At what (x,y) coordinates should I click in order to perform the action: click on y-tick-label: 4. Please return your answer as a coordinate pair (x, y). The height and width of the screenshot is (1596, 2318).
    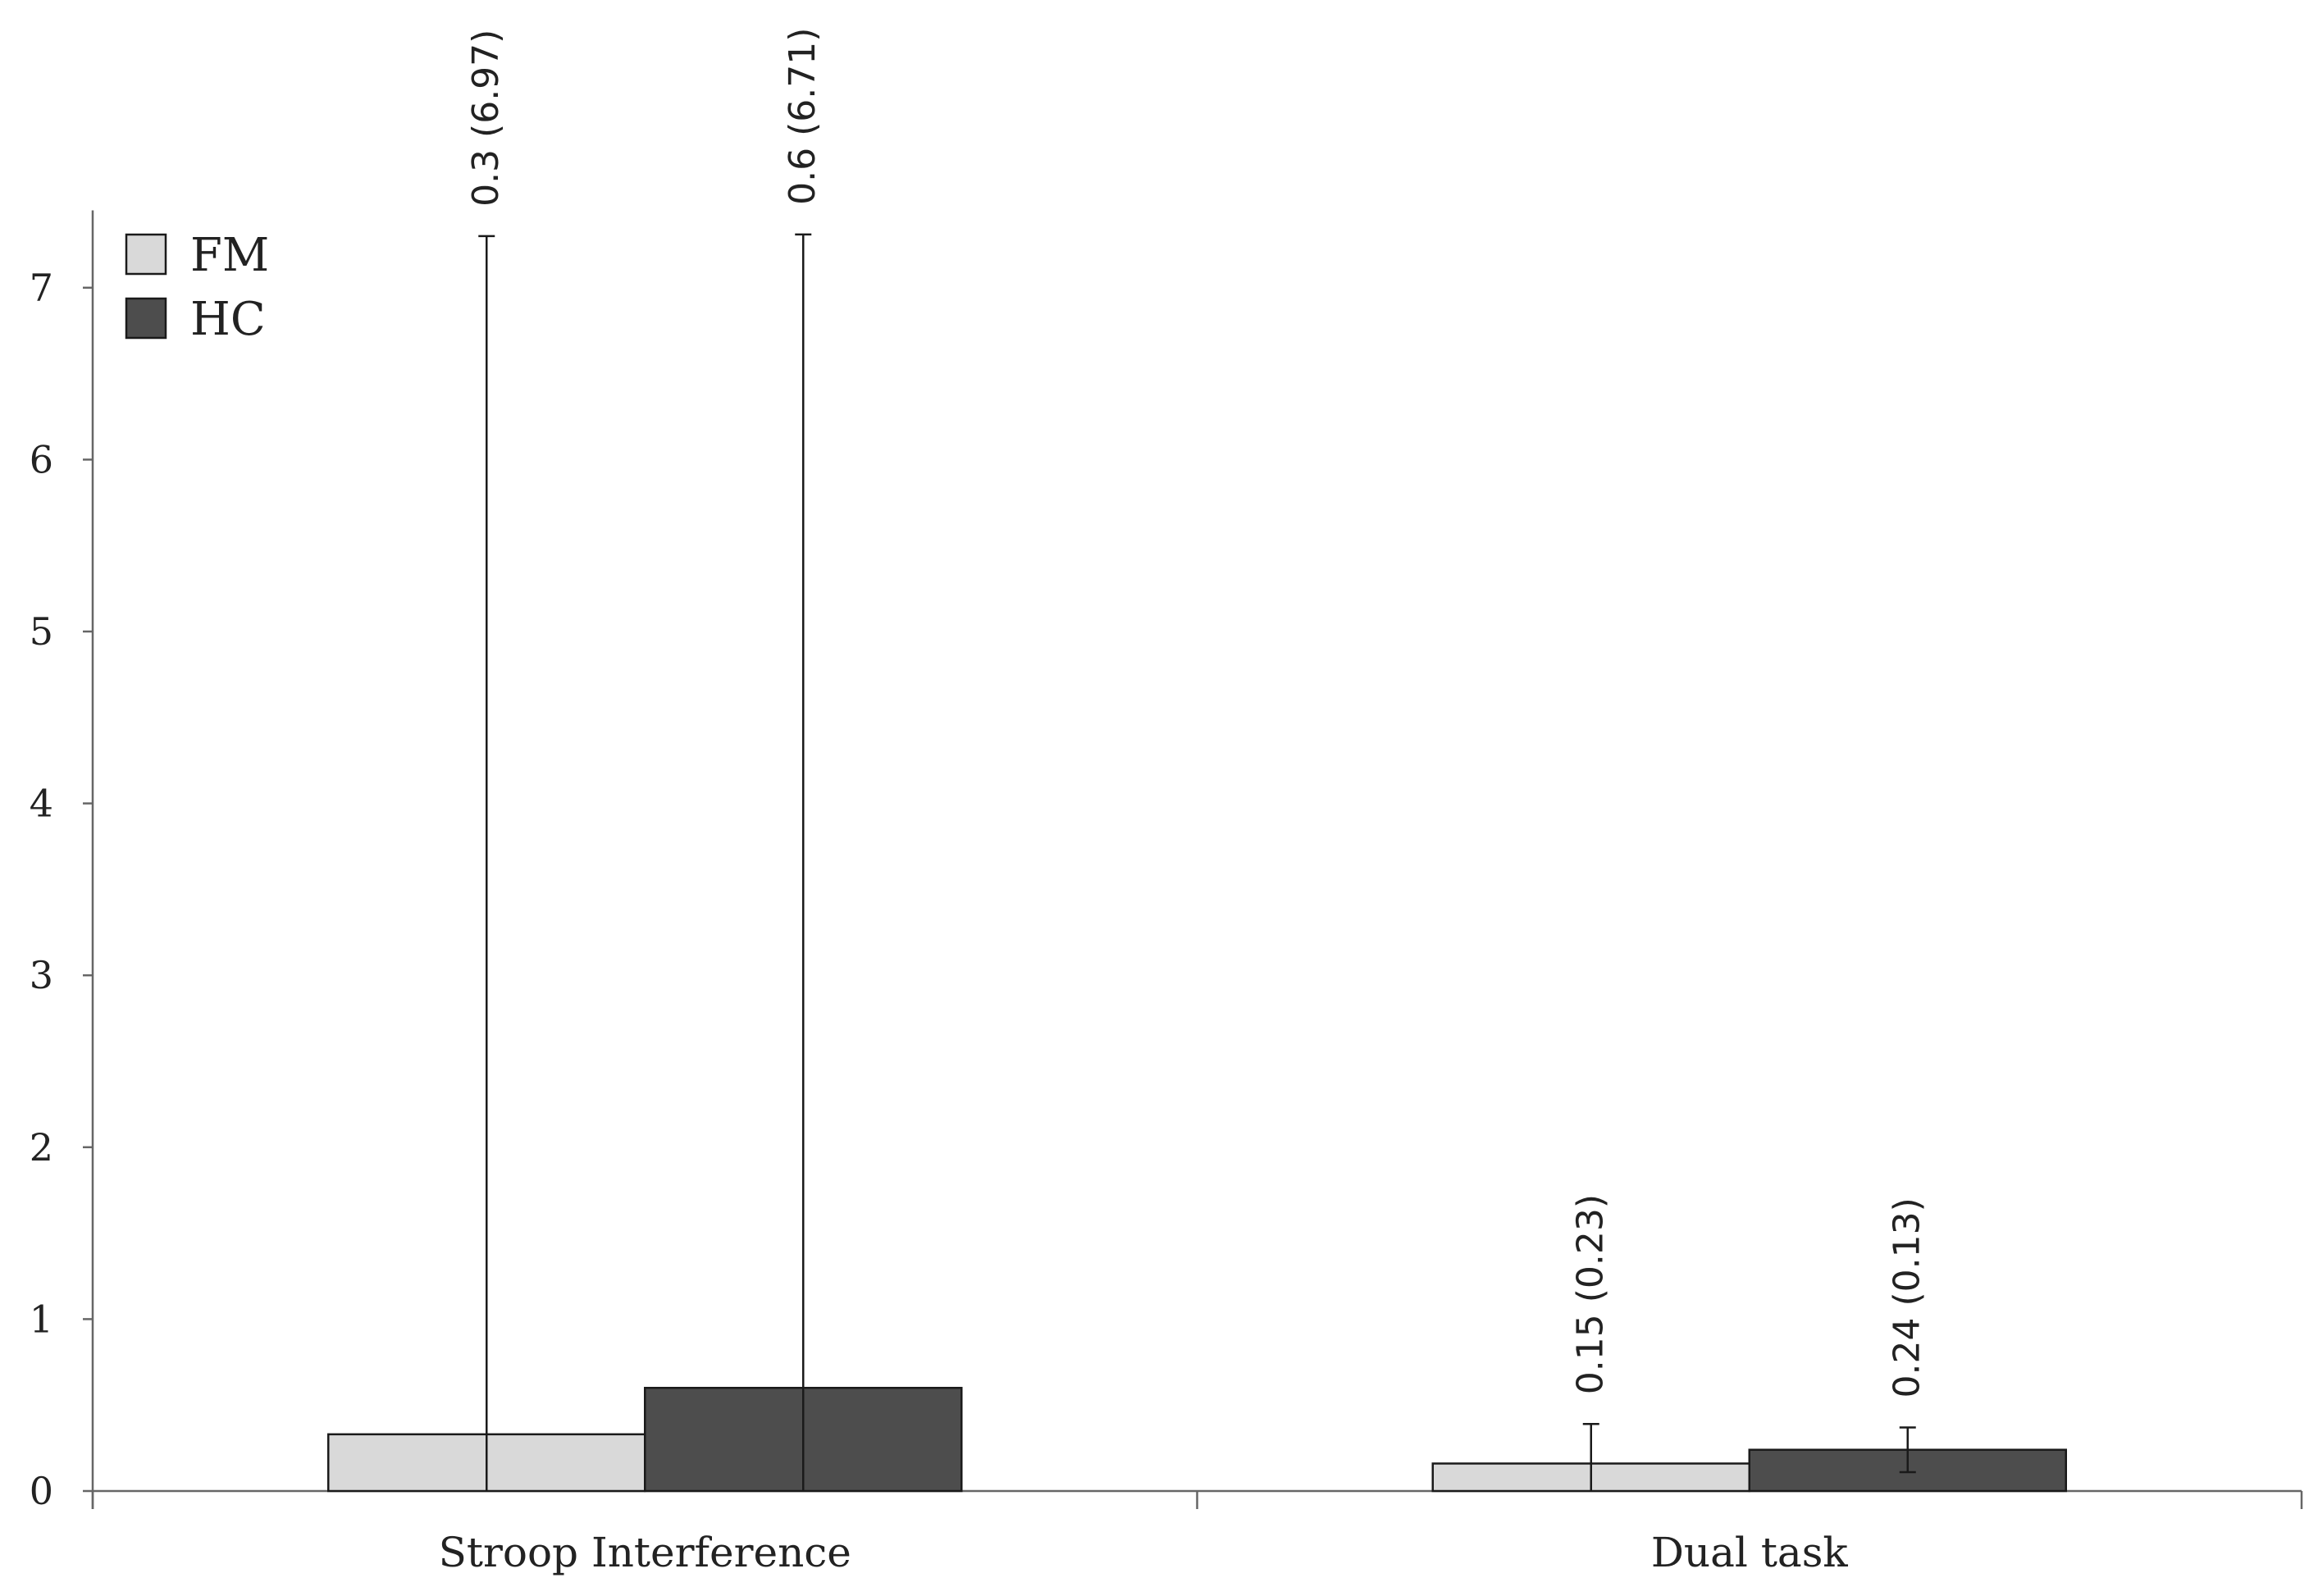
    Looking at the image, I should click on (41, 804).